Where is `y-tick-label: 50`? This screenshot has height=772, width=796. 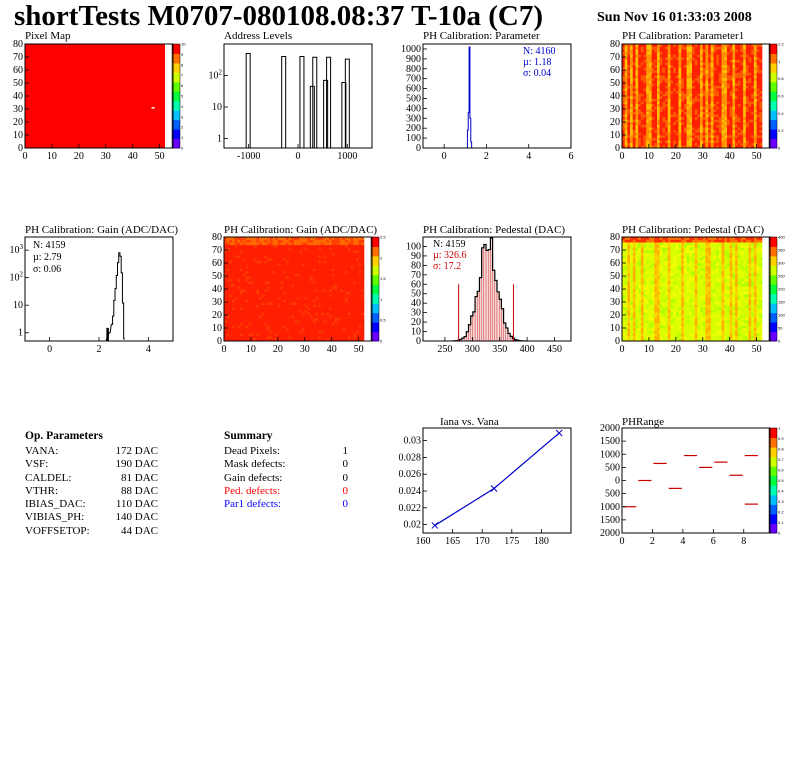
y-tick-label: 50 is located at coordinates (18, 83).